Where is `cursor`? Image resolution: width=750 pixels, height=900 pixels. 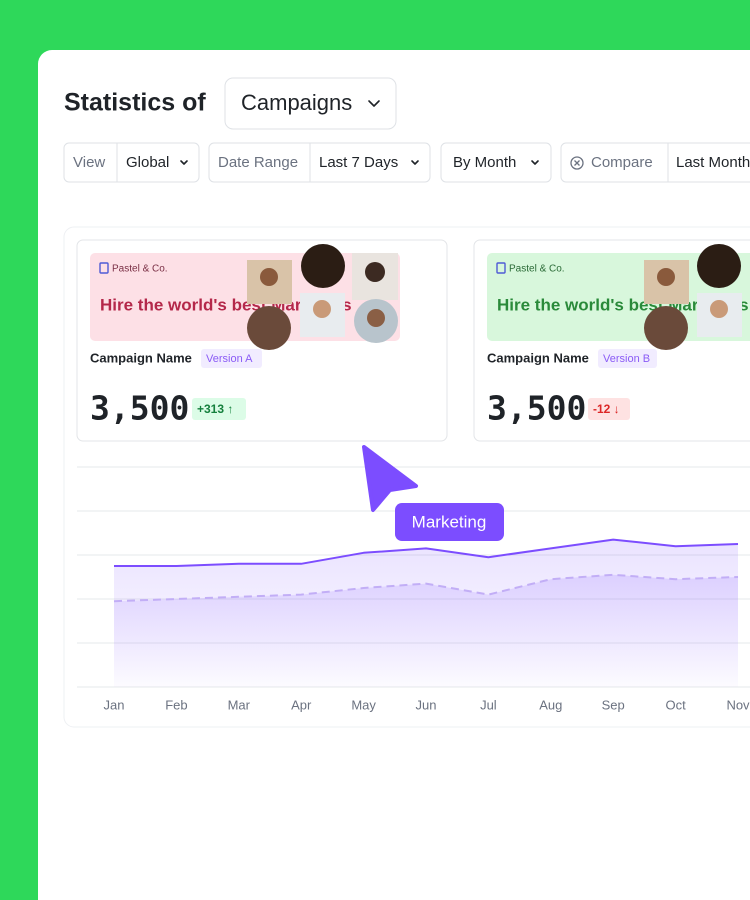
cursor is located at coordinates (390, 478).